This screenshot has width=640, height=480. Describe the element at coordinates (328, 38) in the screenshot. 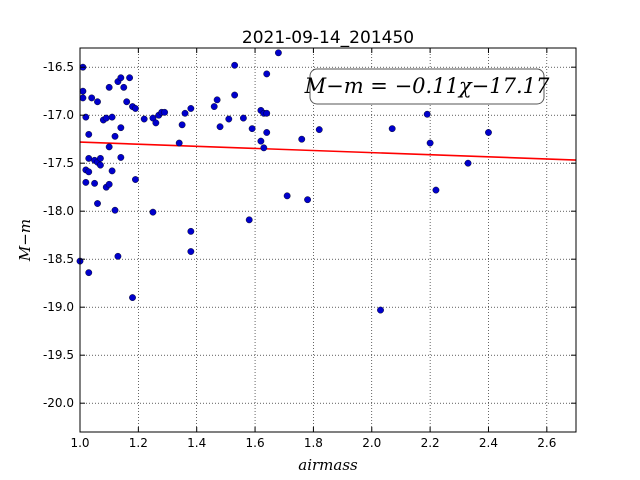

I see `chart-title: 2021-09-14_201450` at that location.